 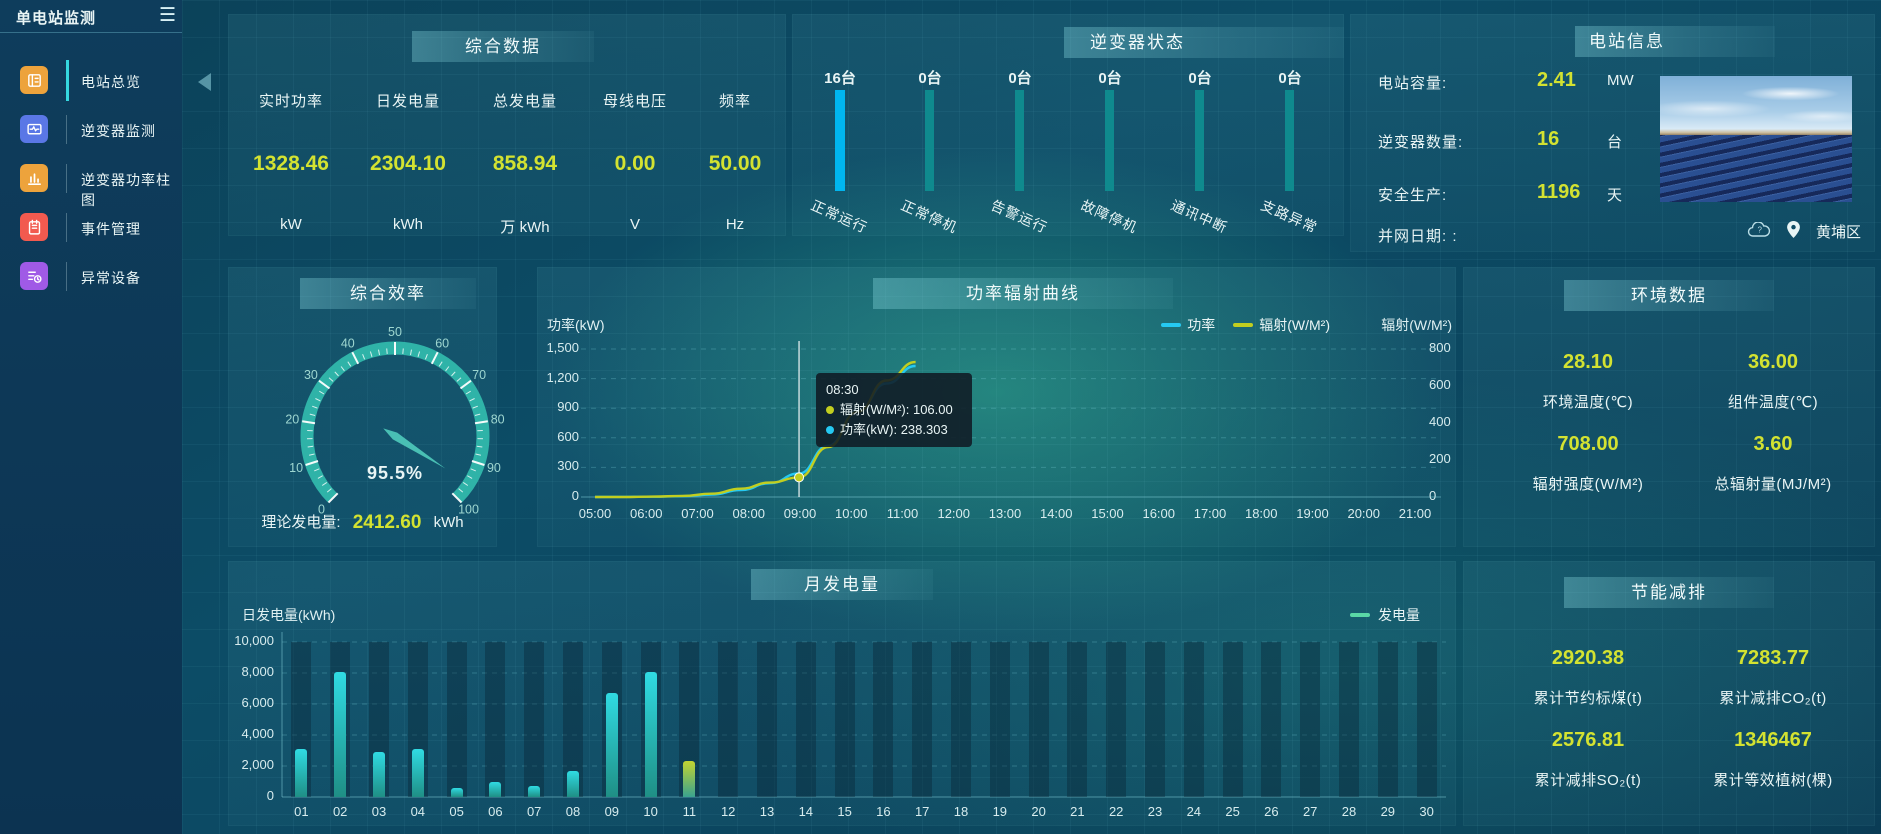 What do you see at coordinates (395, 436) in the screenshot?
I see `efficiency-gauge: 0 10 20 30 40 50 60 70 80 90 100` at bounding box center [395, 436].